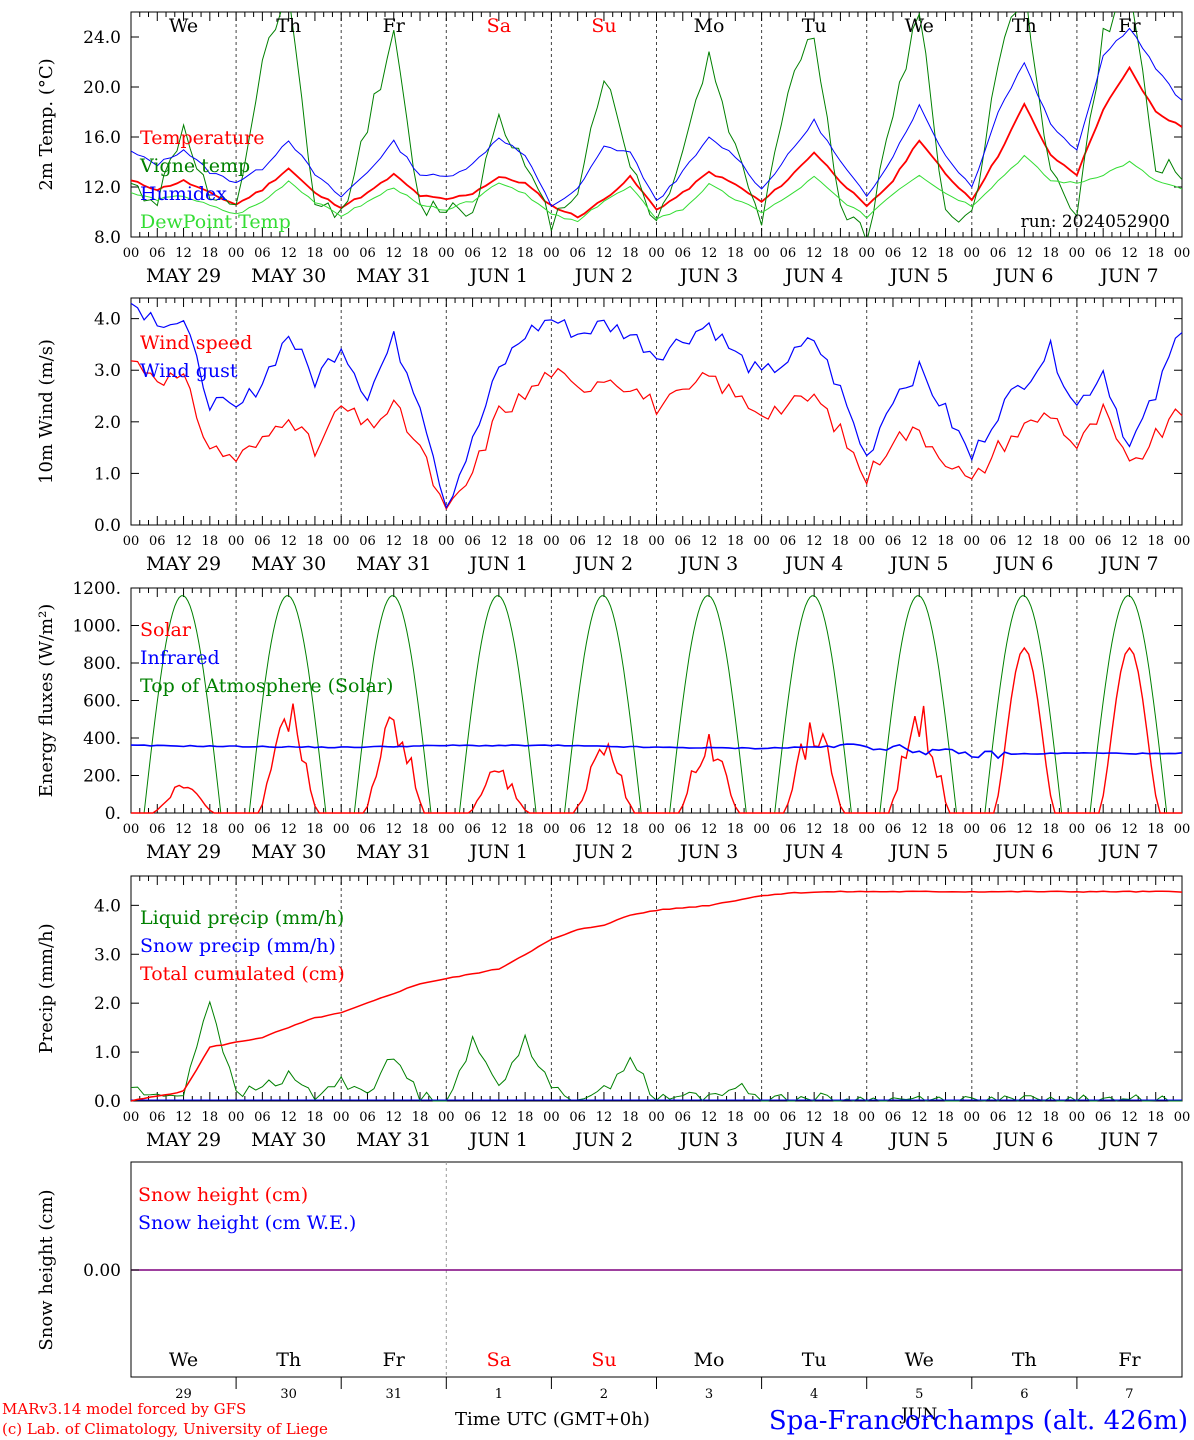 The height and width of the screenshot is (1440, 1194). What do you see at coordinates (194, 166) in the screenshot?
I see `legend-item: Vigne temp` at bounding box center [194, 166].